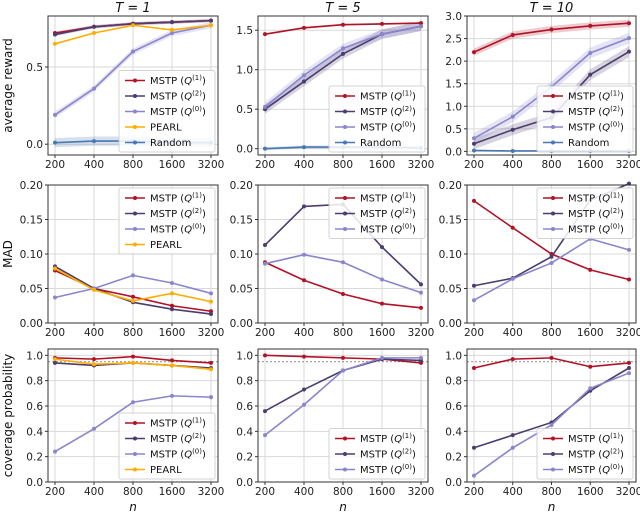 This screenshot has height=514, width=640. What do you see at coordinates (453, 85) in the screenshot?
I see `y-tick-label: 1.5` at bounding box center [453, 85].